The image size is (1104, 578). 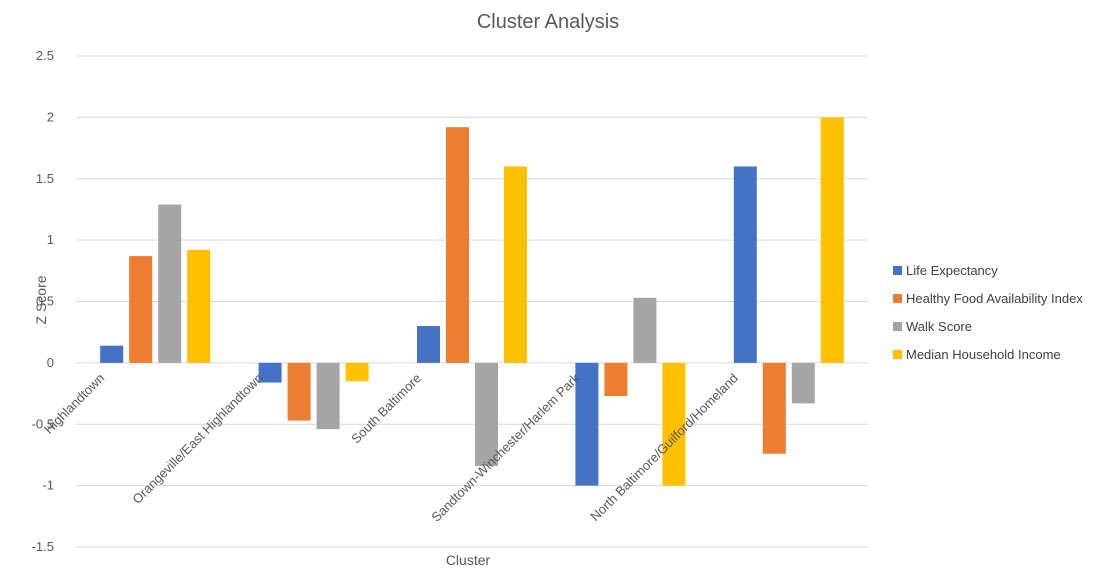 What do you see at coordinates (50, 116) in the screenshot?
I see `y-tick-label: 2` at bounding box center [50, 116].